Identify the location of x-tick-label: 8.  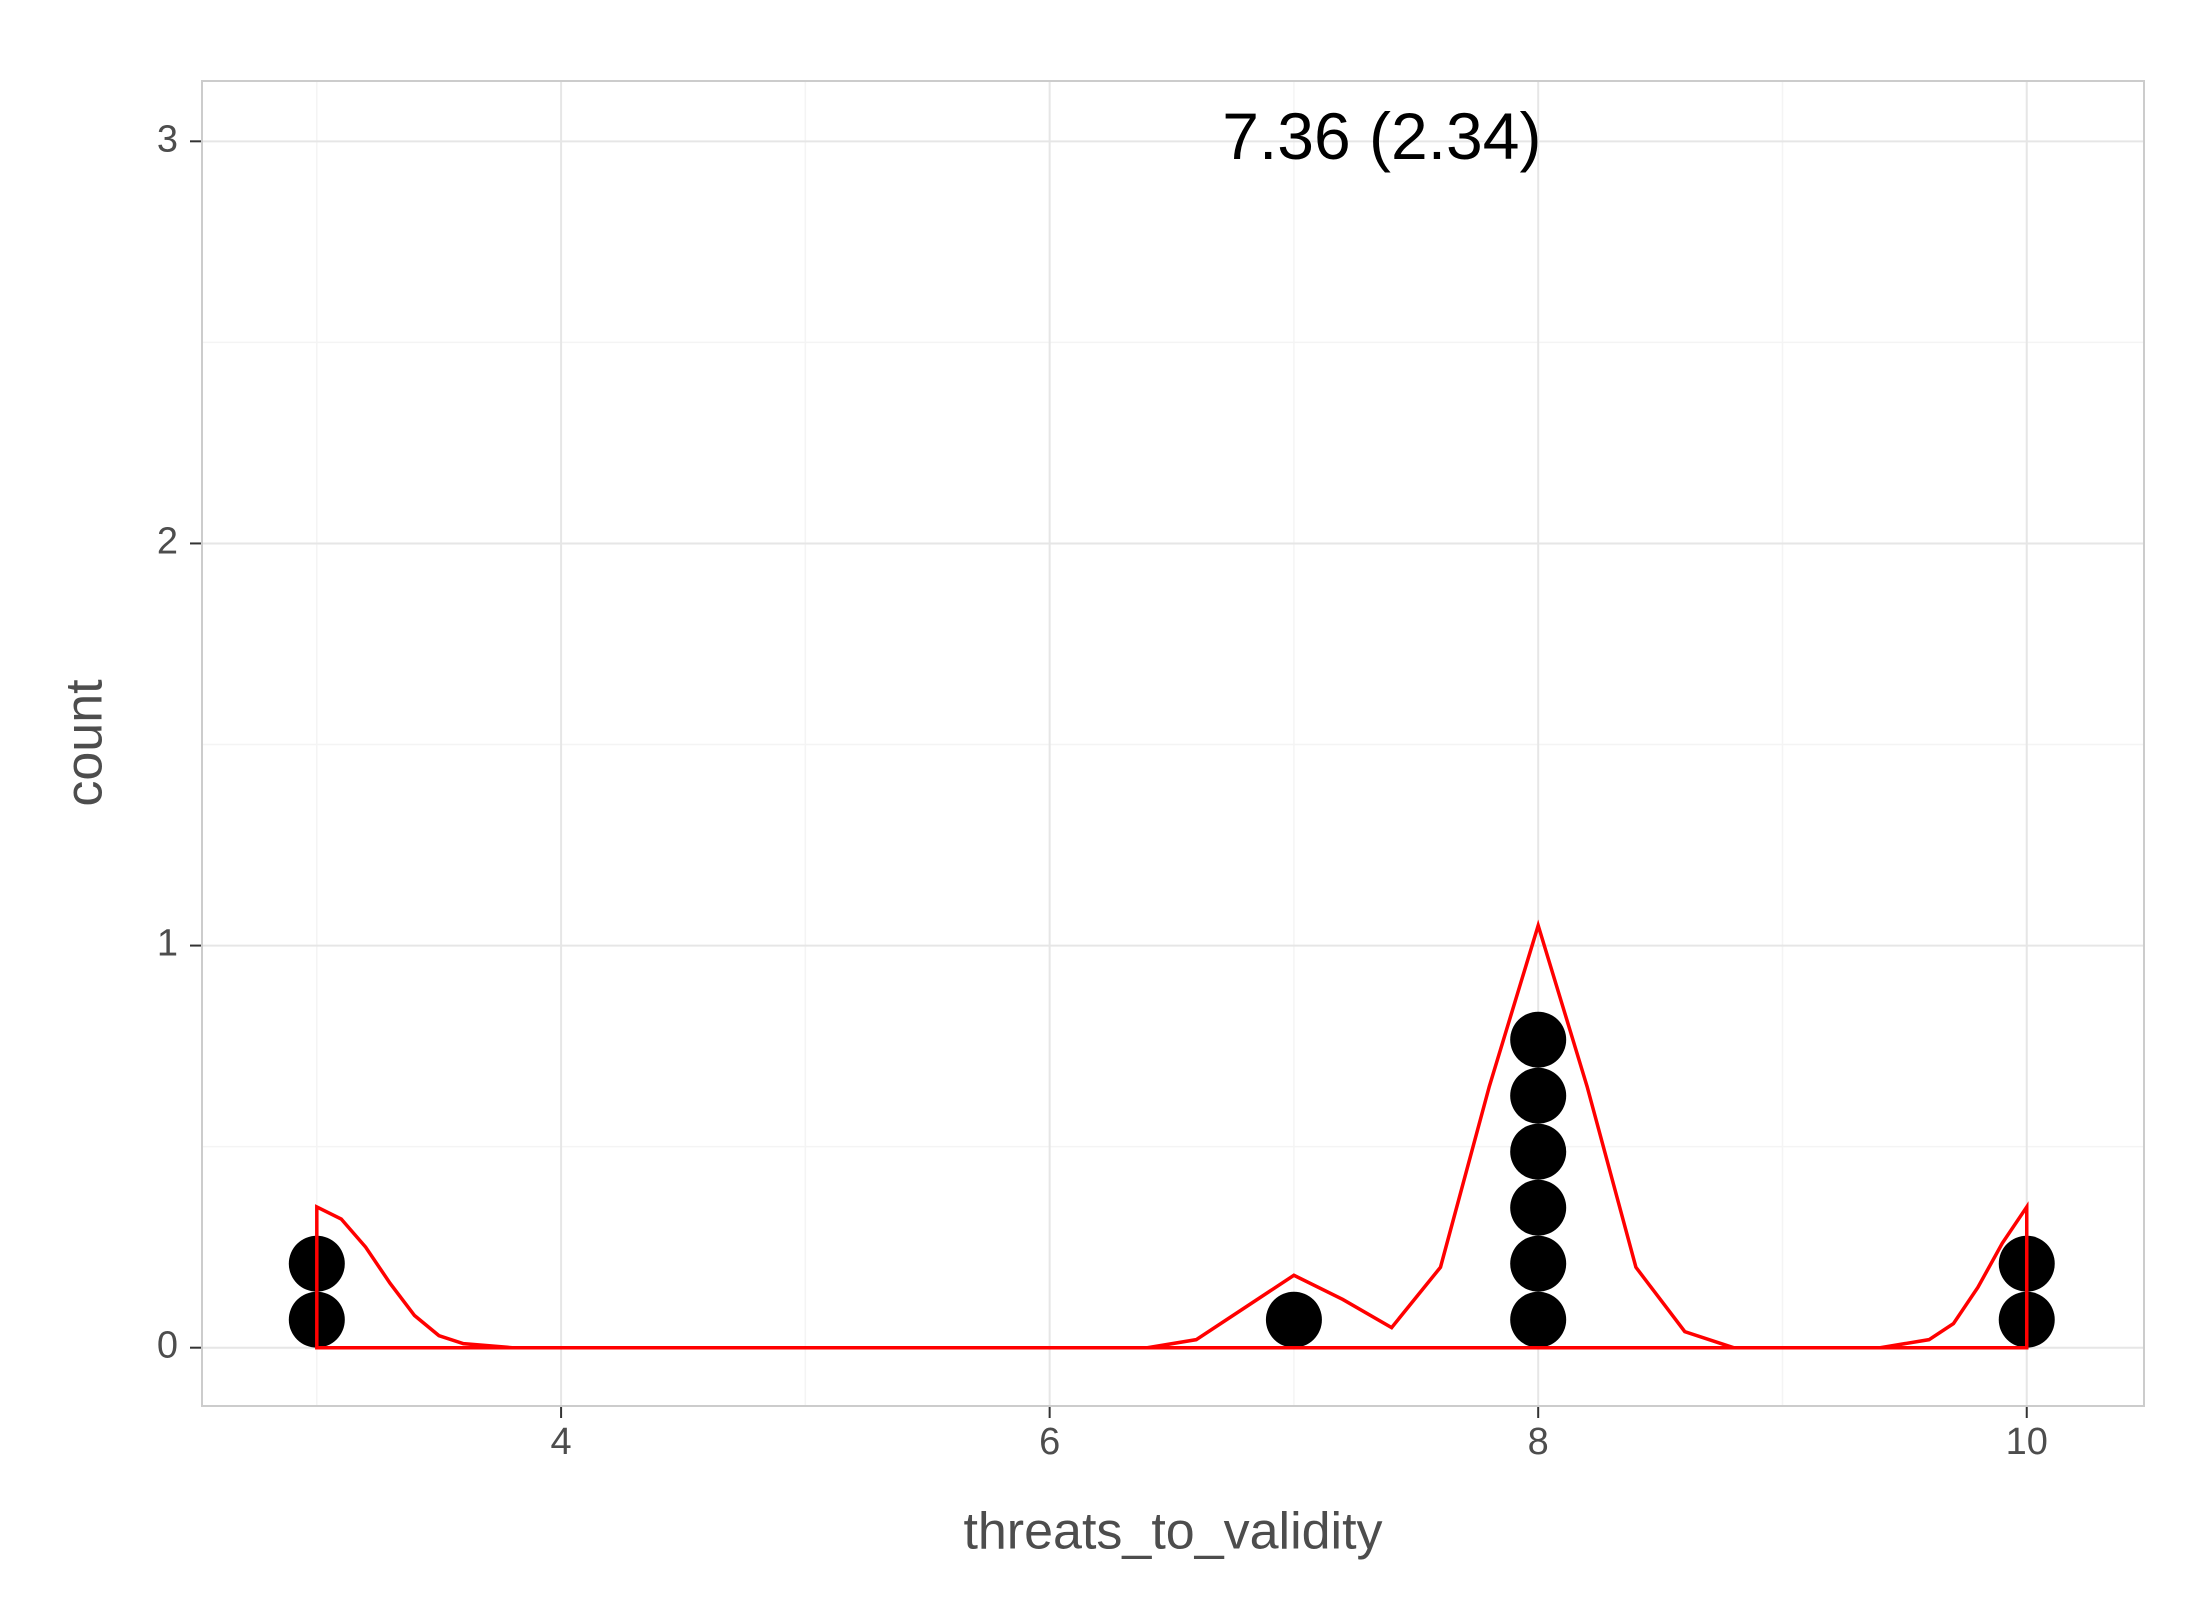
(1538, 1442).